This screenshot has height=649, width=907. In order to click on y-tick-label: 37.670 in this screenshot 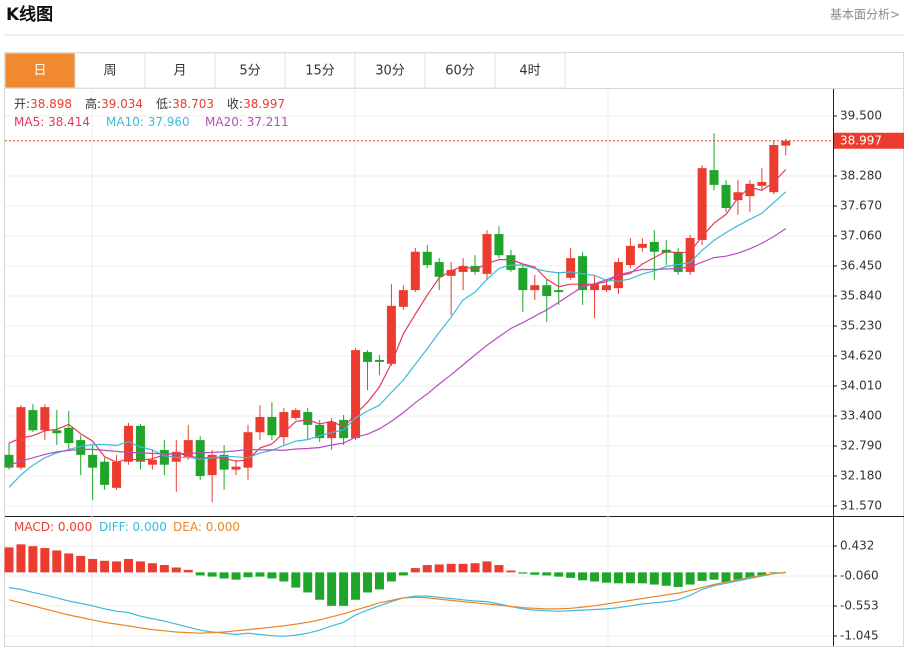, I will do `click(861, 206)`.